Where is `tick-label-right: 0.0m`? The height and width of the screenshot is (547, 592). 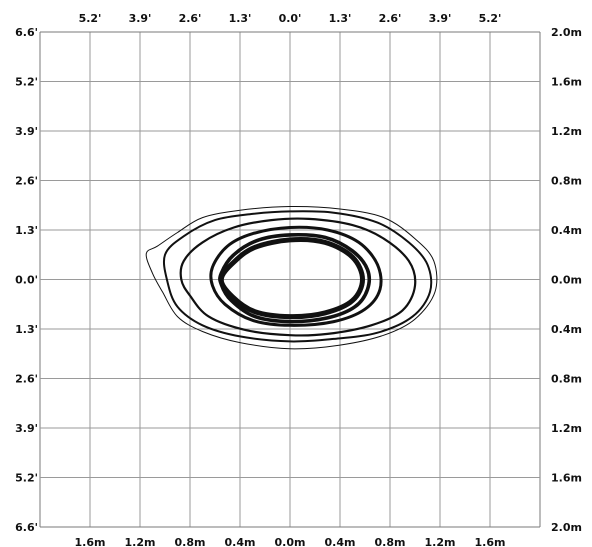
tick-label-right: 0.0m is located at coordinates (566, 280).